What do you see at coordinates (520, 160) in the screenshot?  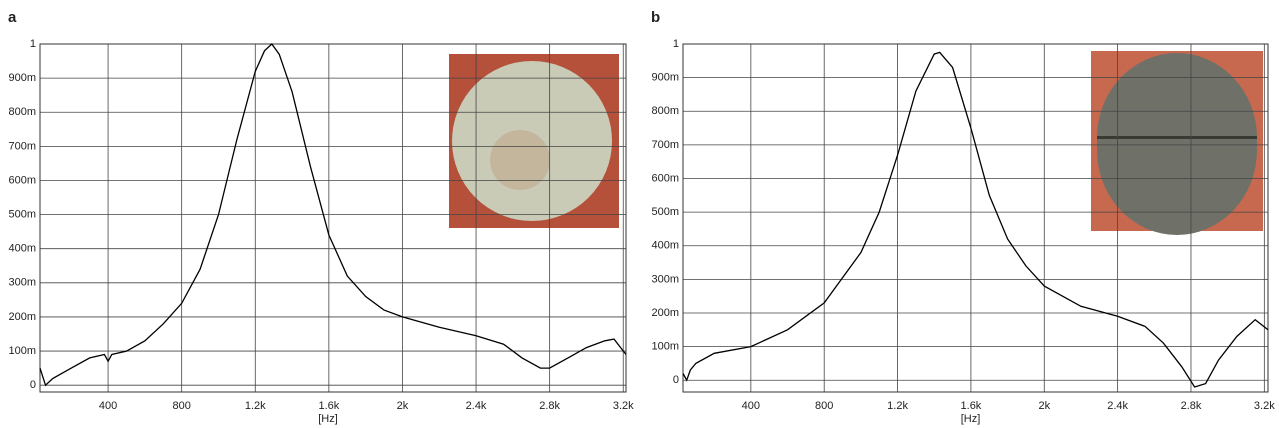 I see `specimen-stain` at bounding box center [520, 160].